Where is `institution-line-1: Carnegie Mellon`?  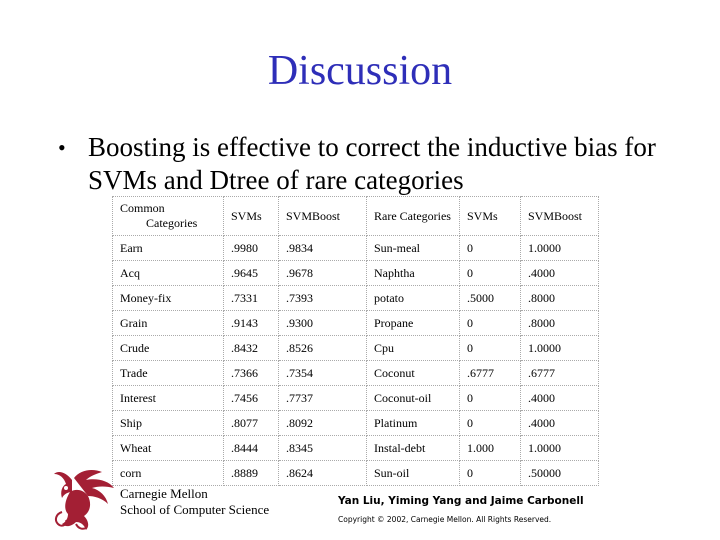 institution-line-1: Carnegie Mellon is located at coordinates (164, 493).